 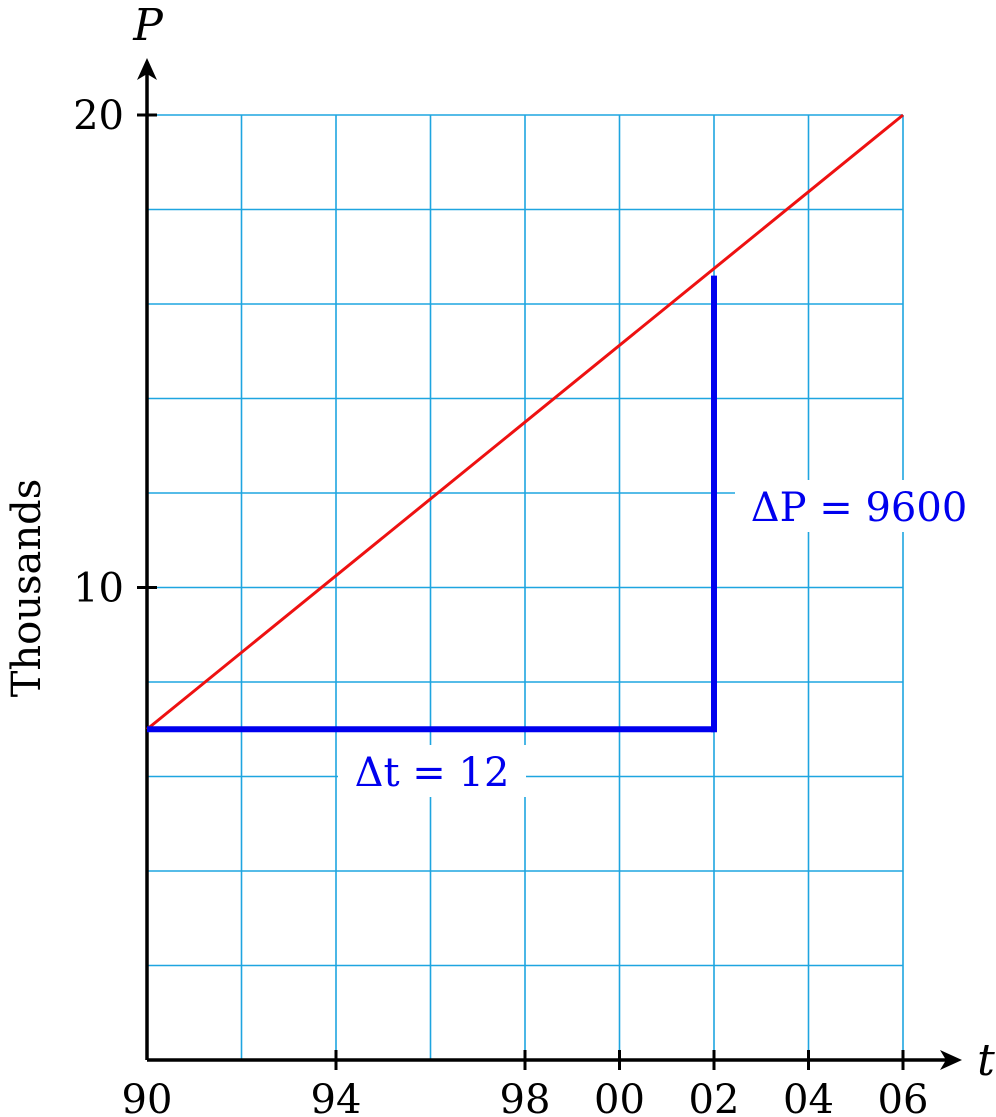 I want to click on x-axis-label: t, so click(x=986, y=1060).